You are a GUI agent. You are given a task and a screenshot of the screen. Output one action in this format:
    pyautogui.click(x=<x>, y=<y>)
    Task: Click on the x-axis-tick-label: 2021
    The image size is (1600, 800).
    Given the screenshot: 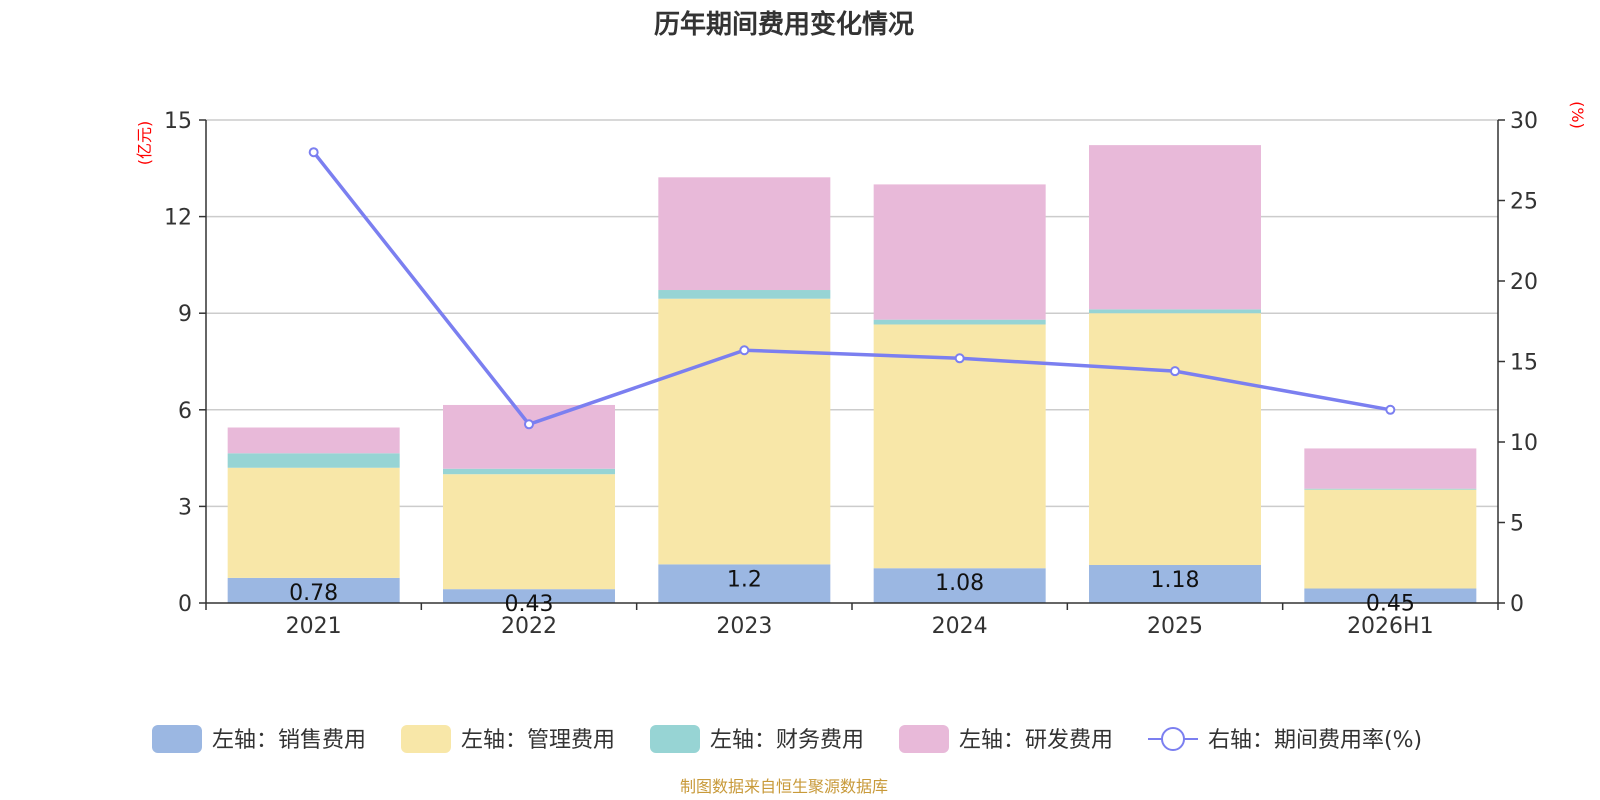 What is the action you would take?
    pyautogui.click(x=314, y=626)
    